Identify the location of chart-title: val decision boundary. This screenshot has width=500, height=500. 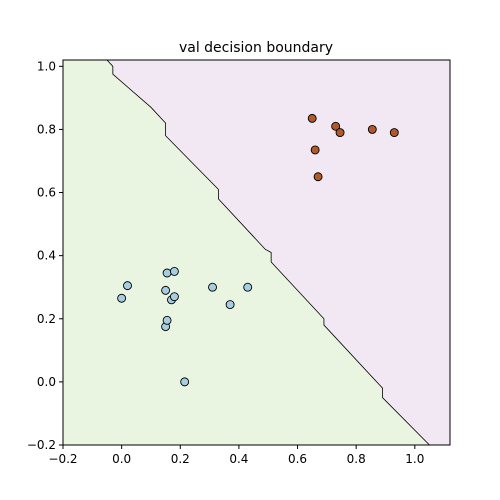
(256, 48).